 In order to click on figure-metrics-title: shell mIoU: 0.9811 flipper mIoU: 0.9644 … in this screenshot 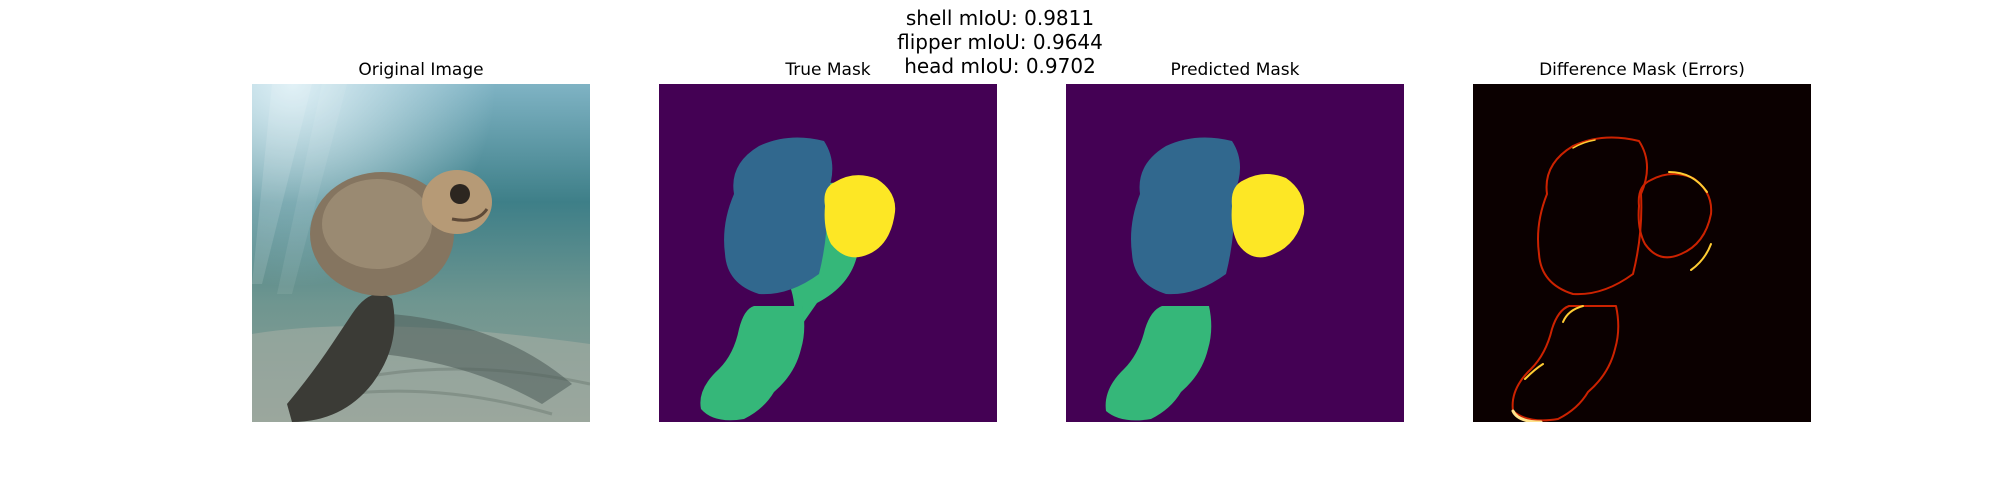, I will do `click(1000, 42)`.